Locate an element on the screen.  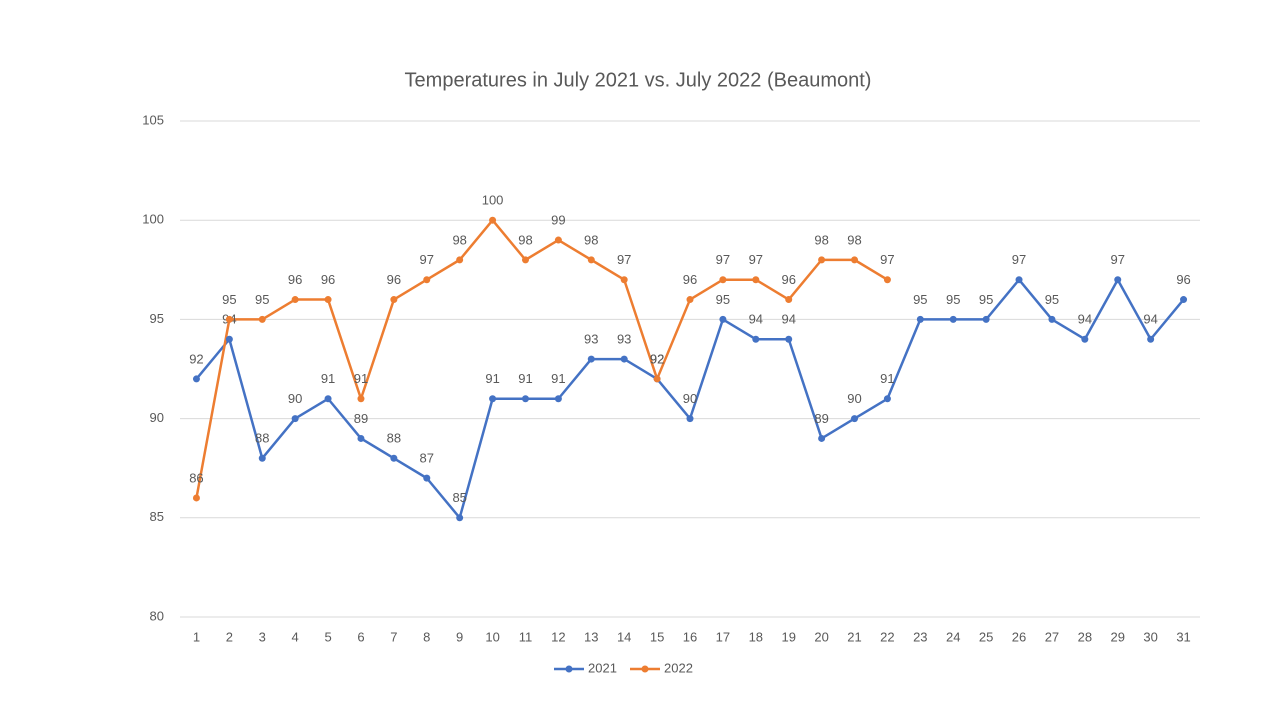
x-tick-label: 19 is located at coordinates (788, 636).